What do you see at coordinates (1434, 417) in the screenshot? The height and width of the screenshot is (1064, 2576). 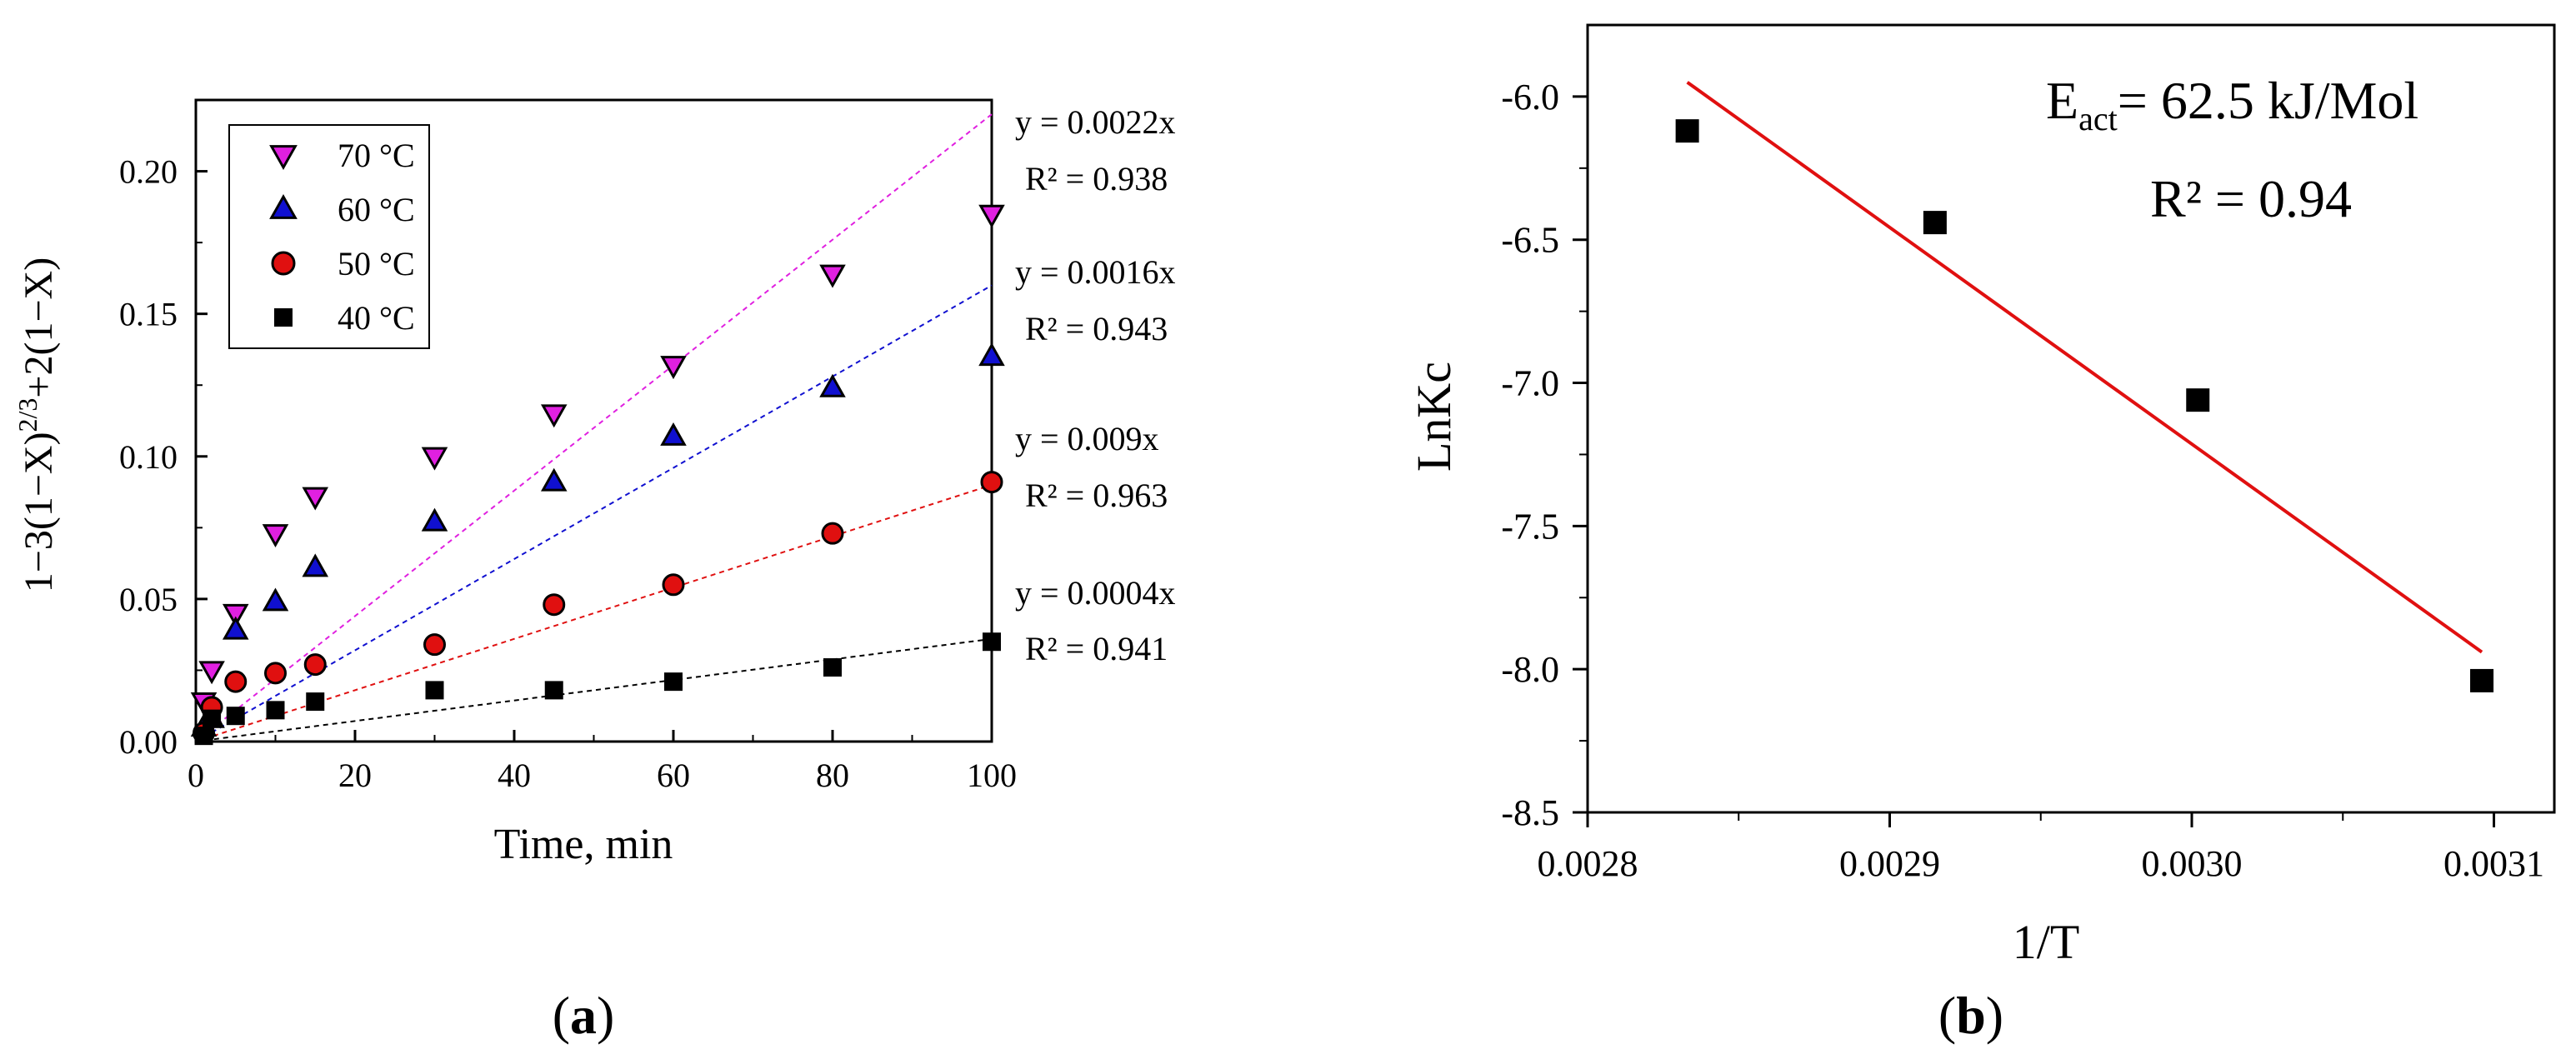 I see `panel-b-y-axis-label: LnKc` at bounding box center [1434, 417].